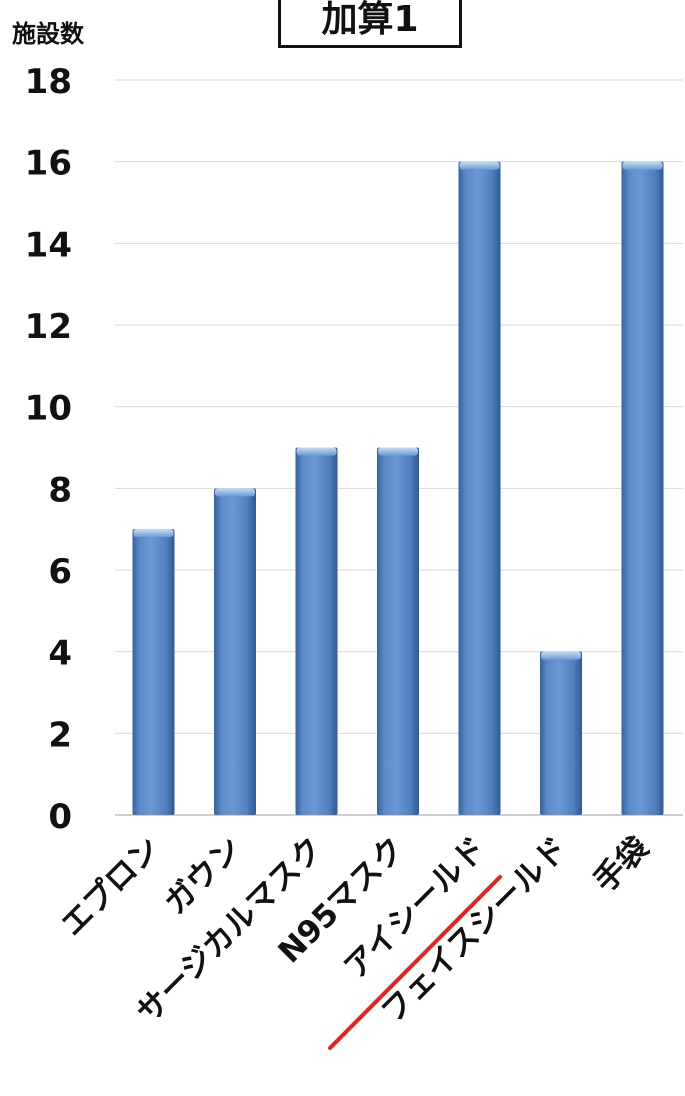 This screenshot has height=1096, width=685. Describe the element at coordinates (48, 409) in the screenshot. I see `y-tick-label: 10` at that location.